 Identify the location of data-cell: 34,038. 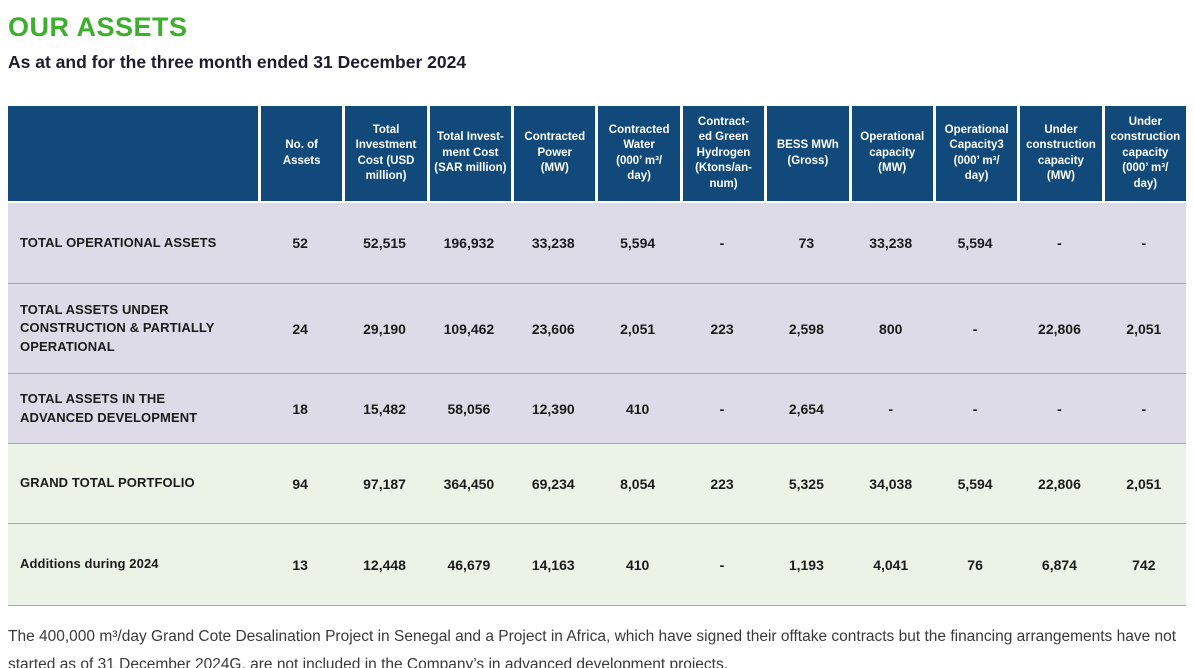
(891, 483).